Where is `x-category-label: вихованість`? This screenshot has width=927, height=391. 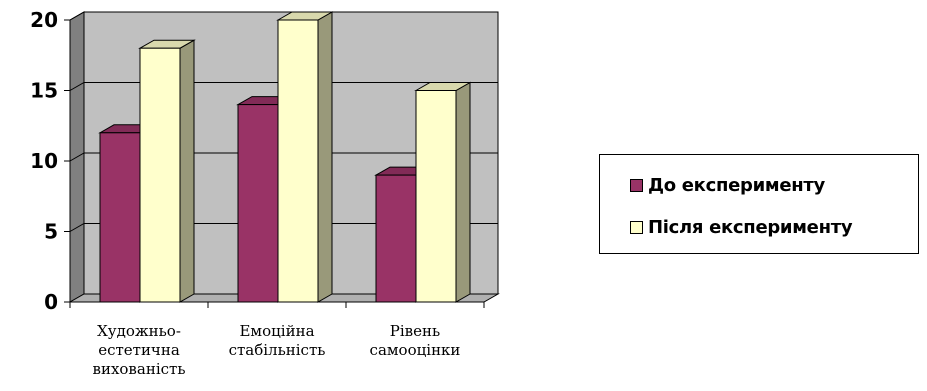 x-category-label: вихованість is located at coordinates (139, 369).